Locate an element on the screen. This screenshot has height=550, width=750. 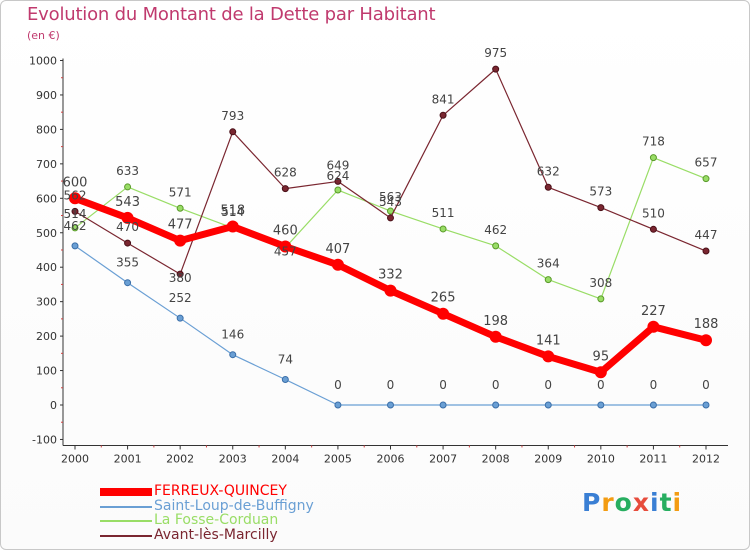
legend-label: FERREUX-QUINCEY is located at coordinates (220, 491).